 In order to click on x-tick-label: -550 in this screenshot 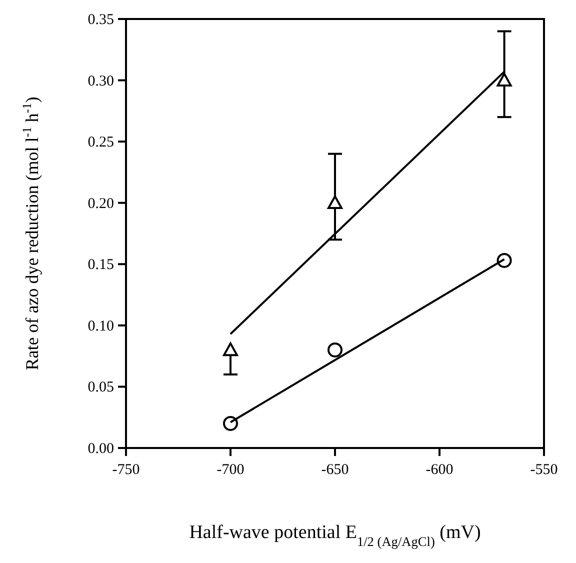, I will do `click(544, 470)`.